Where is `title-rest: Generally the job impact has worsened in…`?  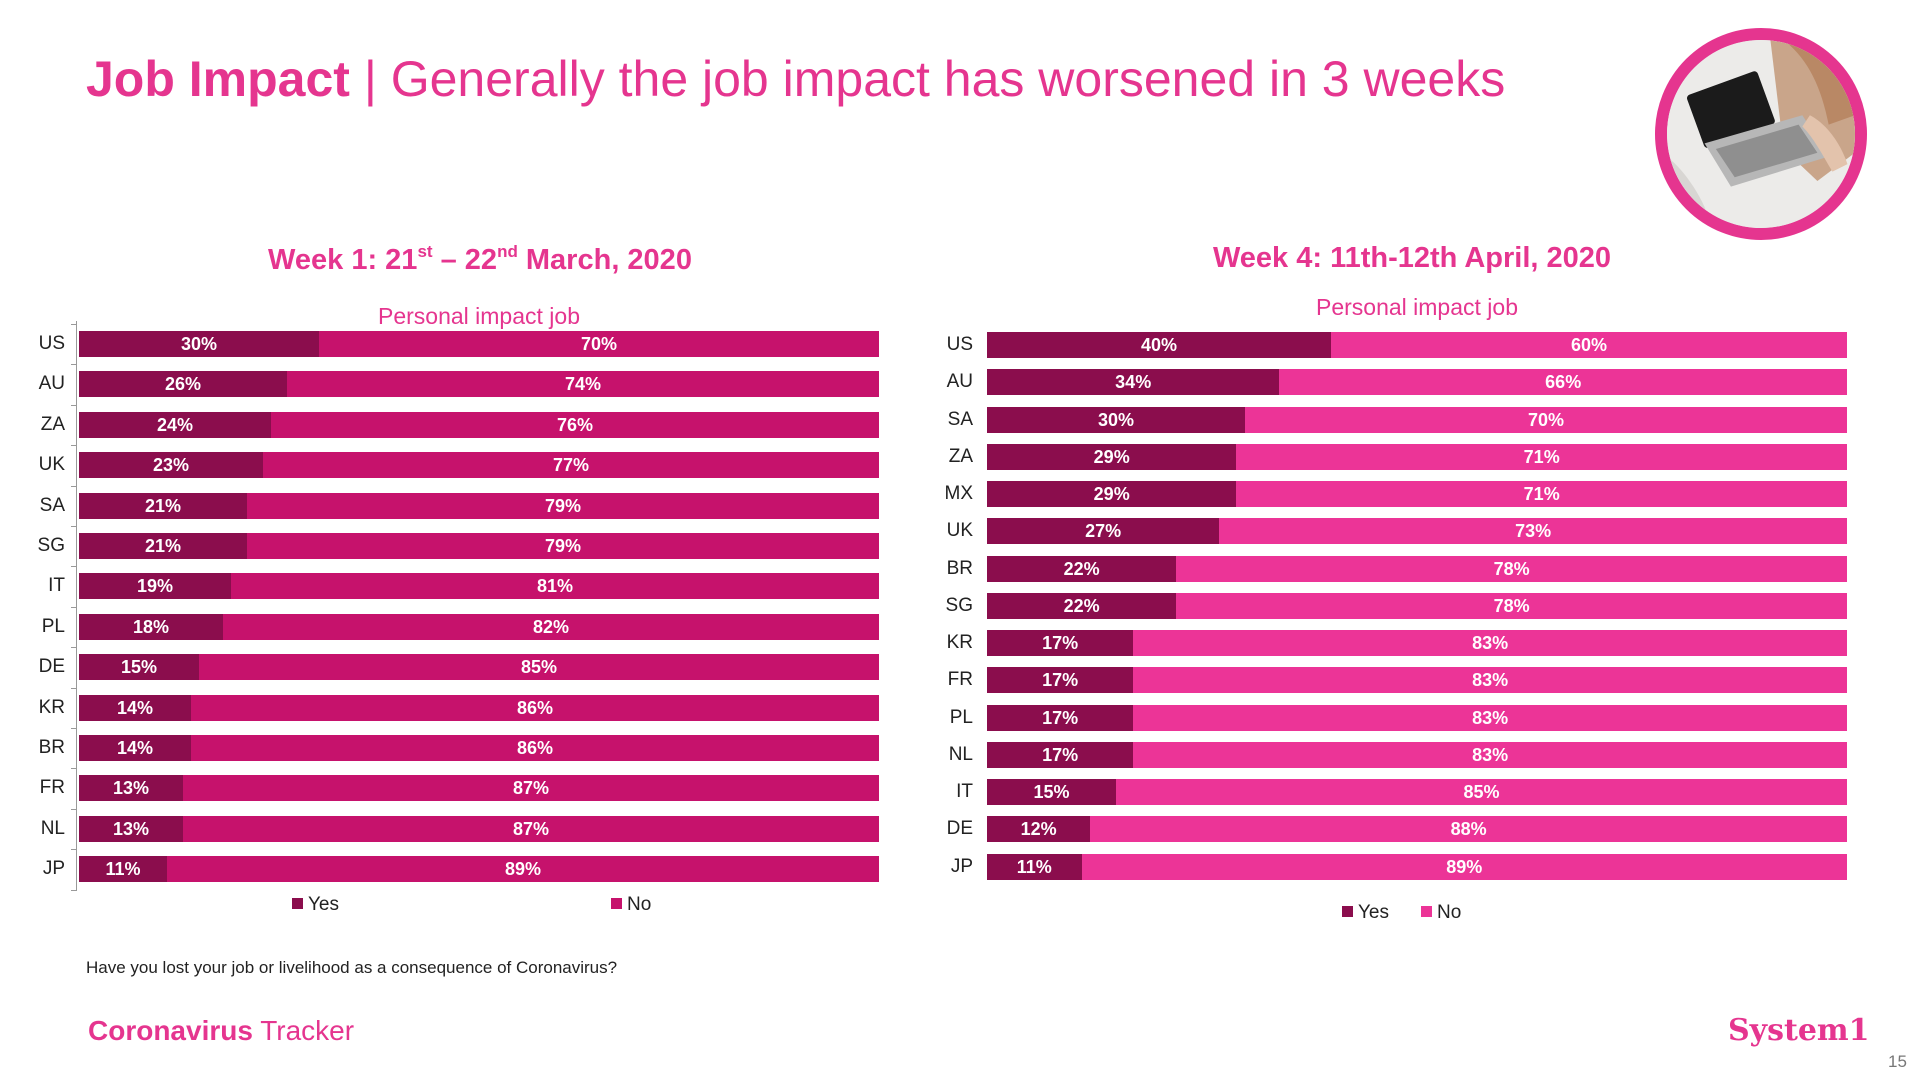
title-rest: Generally the job impact has worsened in… is located at coordinates (948, 79).